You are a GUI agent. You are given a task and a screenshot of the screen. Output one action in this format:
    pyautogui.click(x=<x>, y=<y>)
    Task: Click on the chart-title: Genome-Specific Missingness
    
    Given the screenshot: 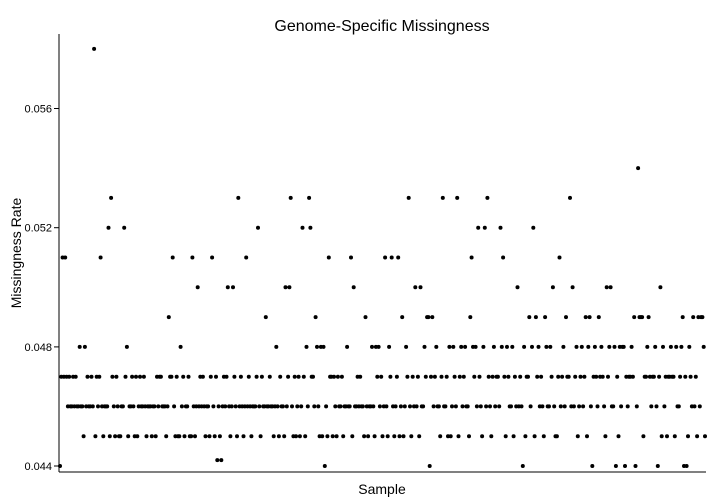 What is the action you would take?
    pyautogui.click(x=381, y=26)
    